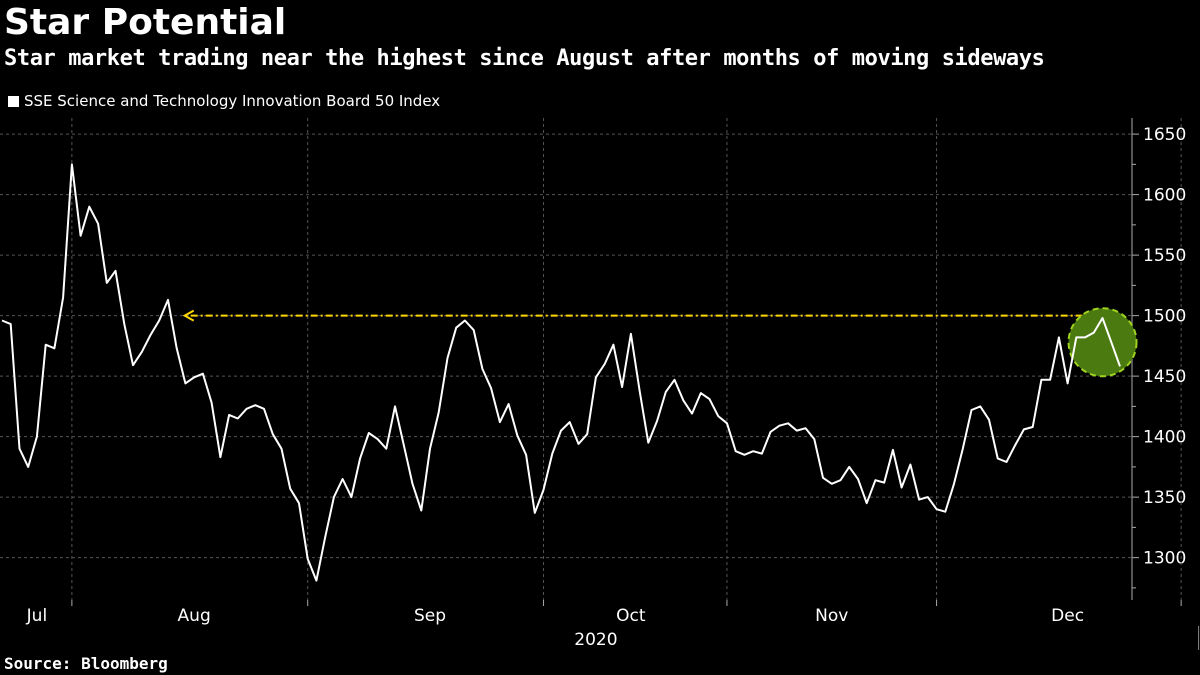 This screenshot has height=675, width=1200. I want to click on y-tick-label: 1650, so click(1164, 135).